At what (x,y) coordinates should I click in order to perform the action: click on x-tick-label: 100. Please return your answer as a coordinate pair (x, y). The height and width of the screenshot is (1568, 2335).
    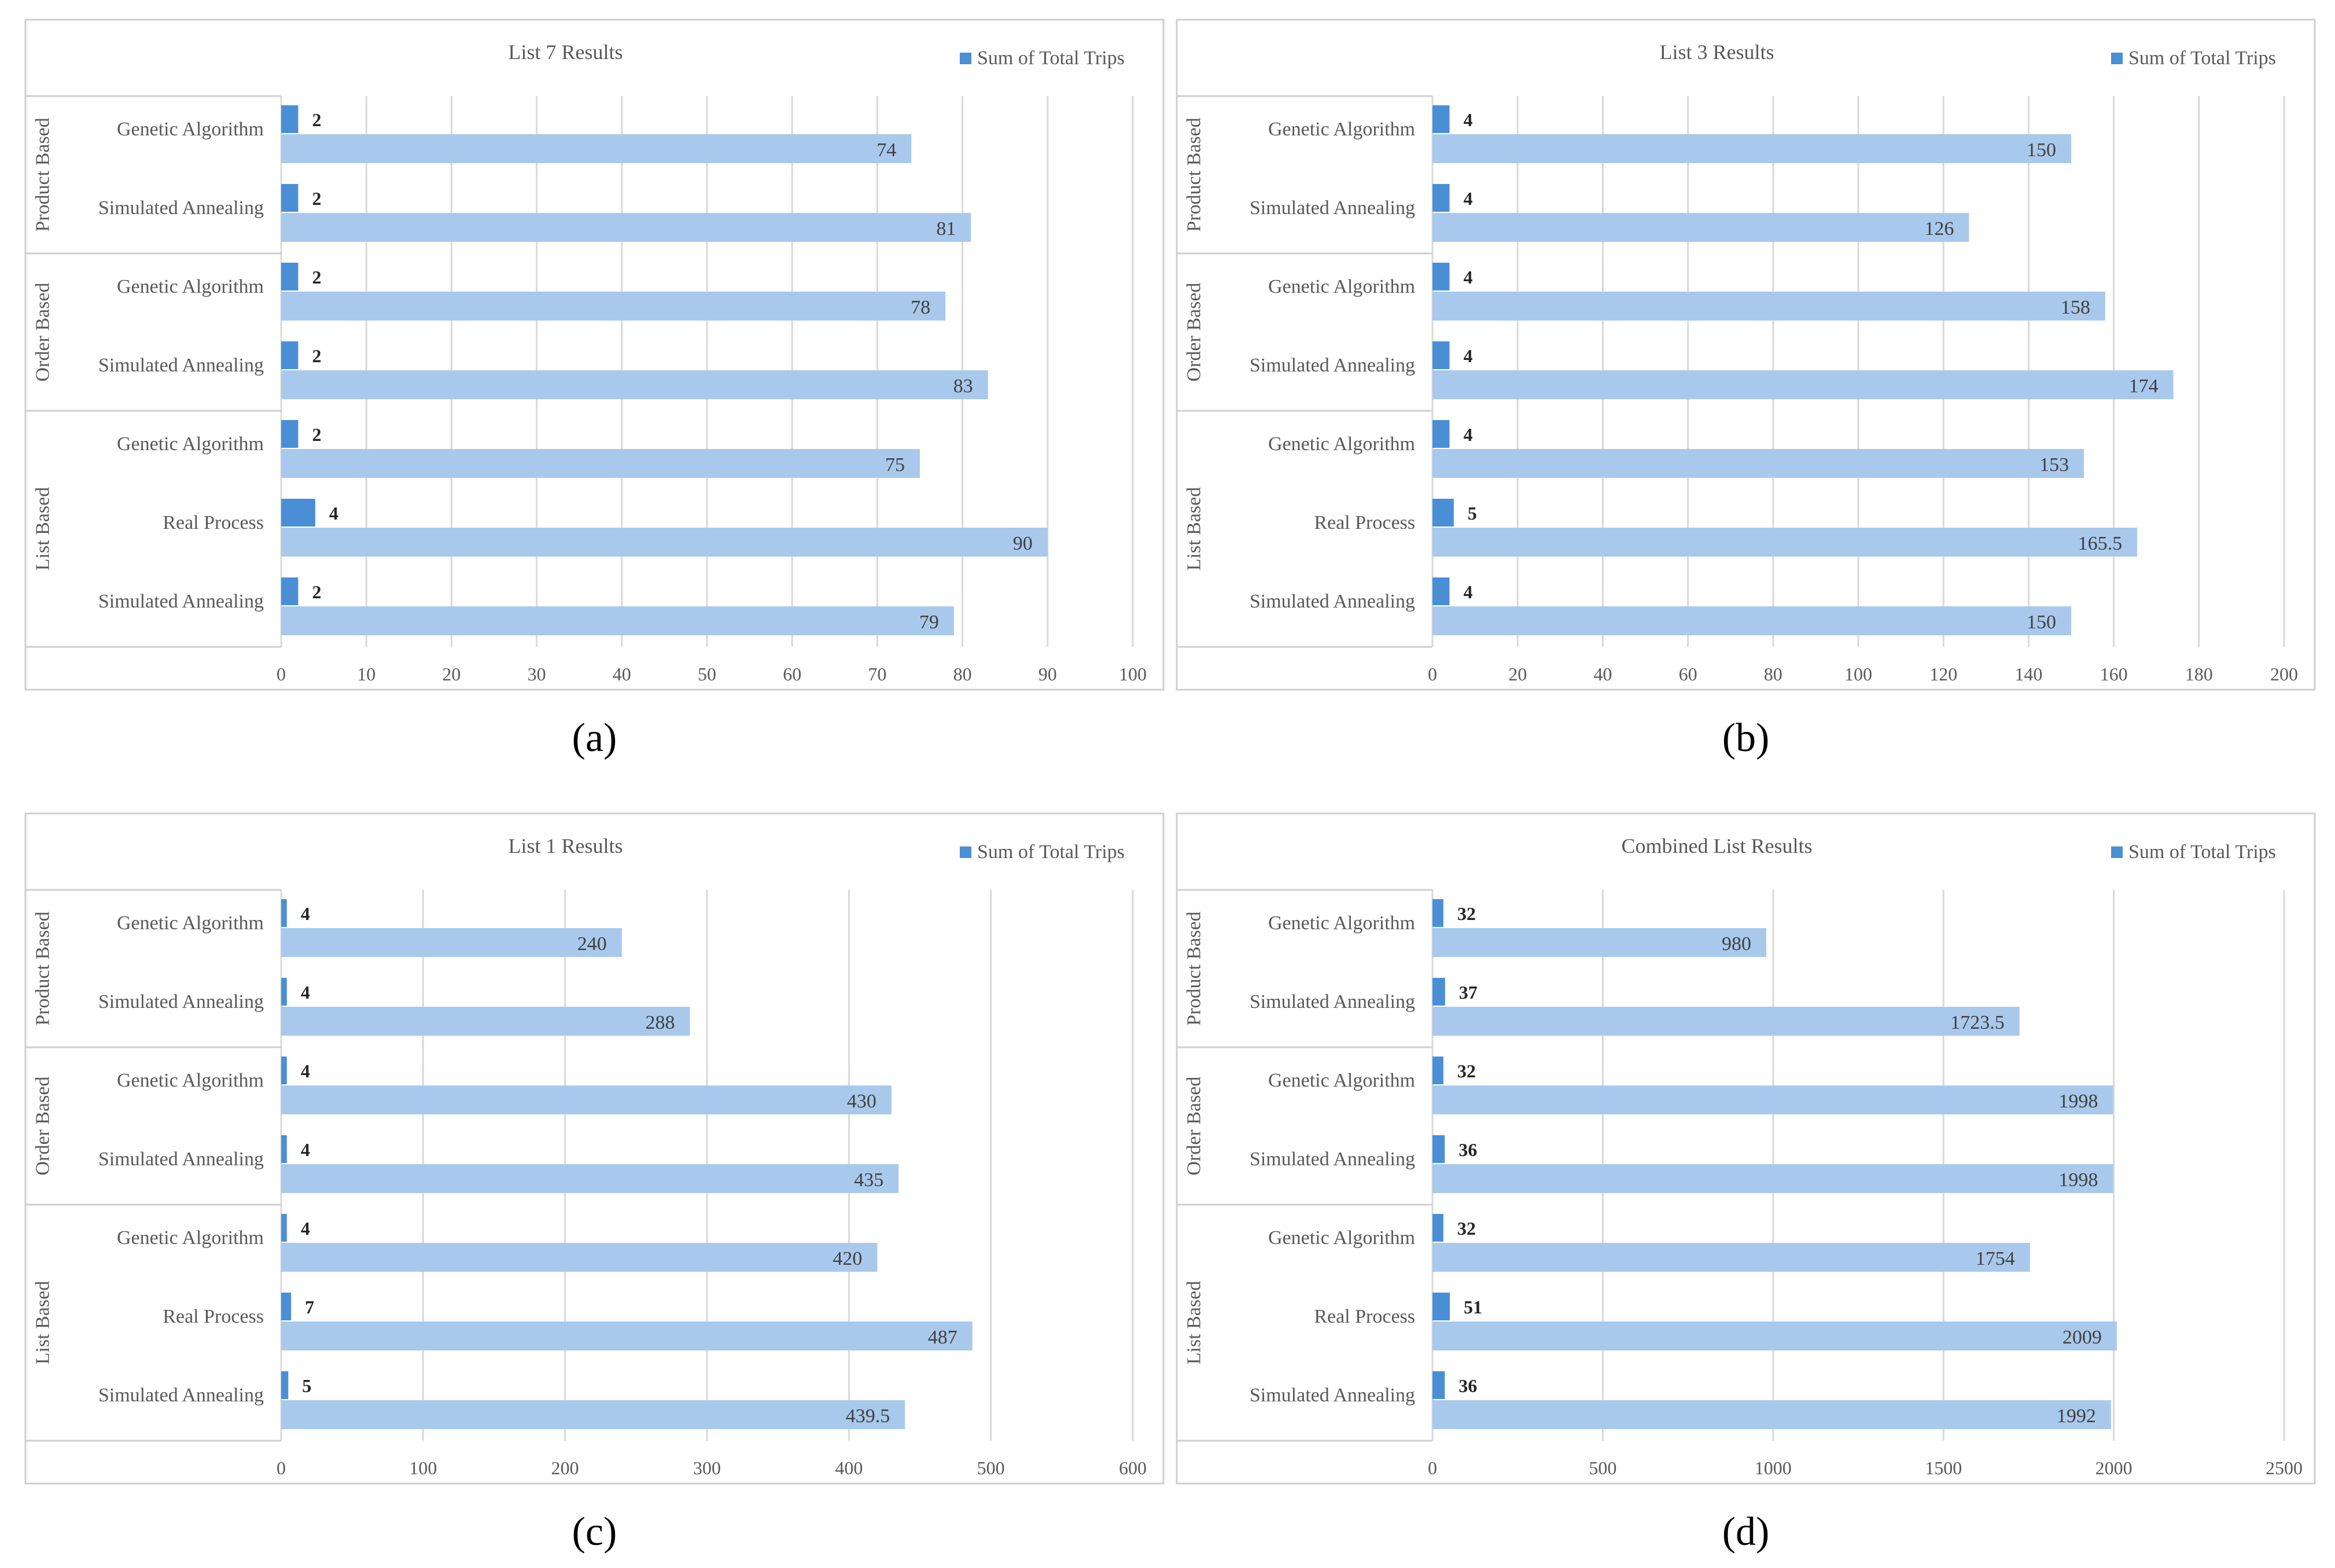
    Looking at the image, I should click on (423, 1468).